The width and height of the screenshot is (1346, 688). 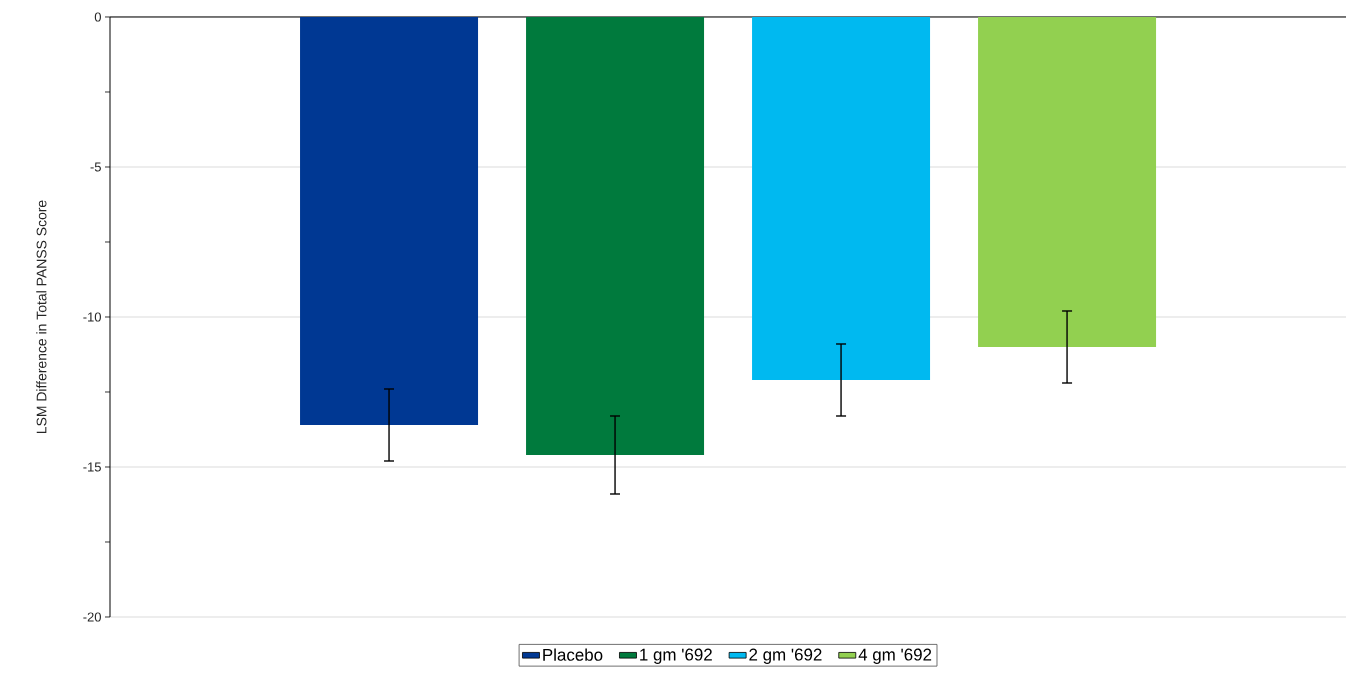 What do you see at coordinates (41, 317) in the screenshot?
I see `y-axis-title: LSM Difference in Total PANSS Score` at bounding box center [41, 317].